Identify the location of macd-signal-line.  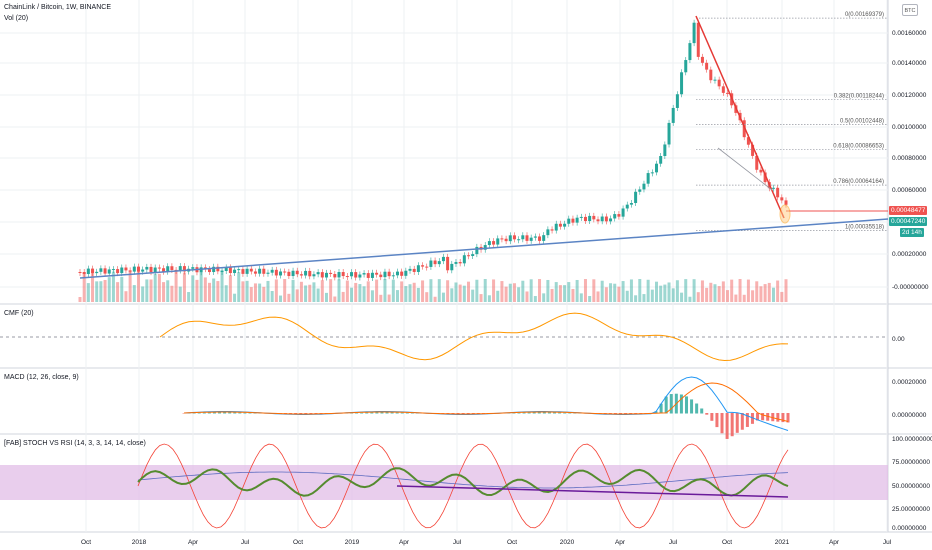
(486, 402).